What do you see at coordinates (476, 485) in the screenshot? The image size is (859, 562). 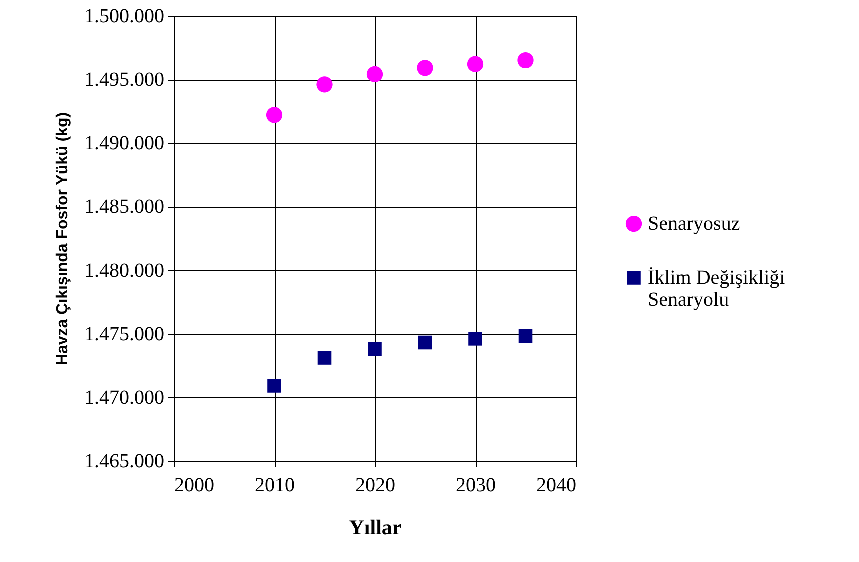 I see `x-tick-label: 2030` at bounding box center [476, 485].